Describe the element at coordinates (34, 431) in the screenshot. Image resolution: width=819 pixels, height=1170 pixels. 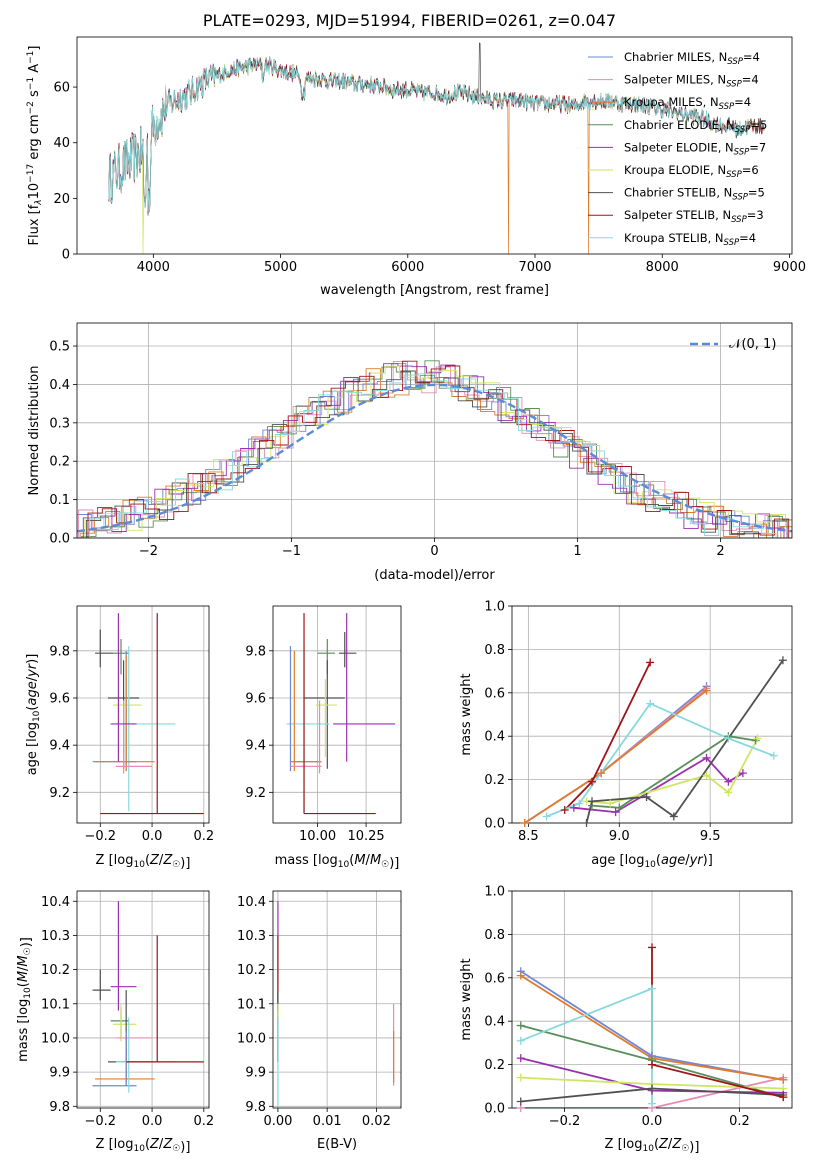
I see `y-axis-label: Normed distribution` at that location.